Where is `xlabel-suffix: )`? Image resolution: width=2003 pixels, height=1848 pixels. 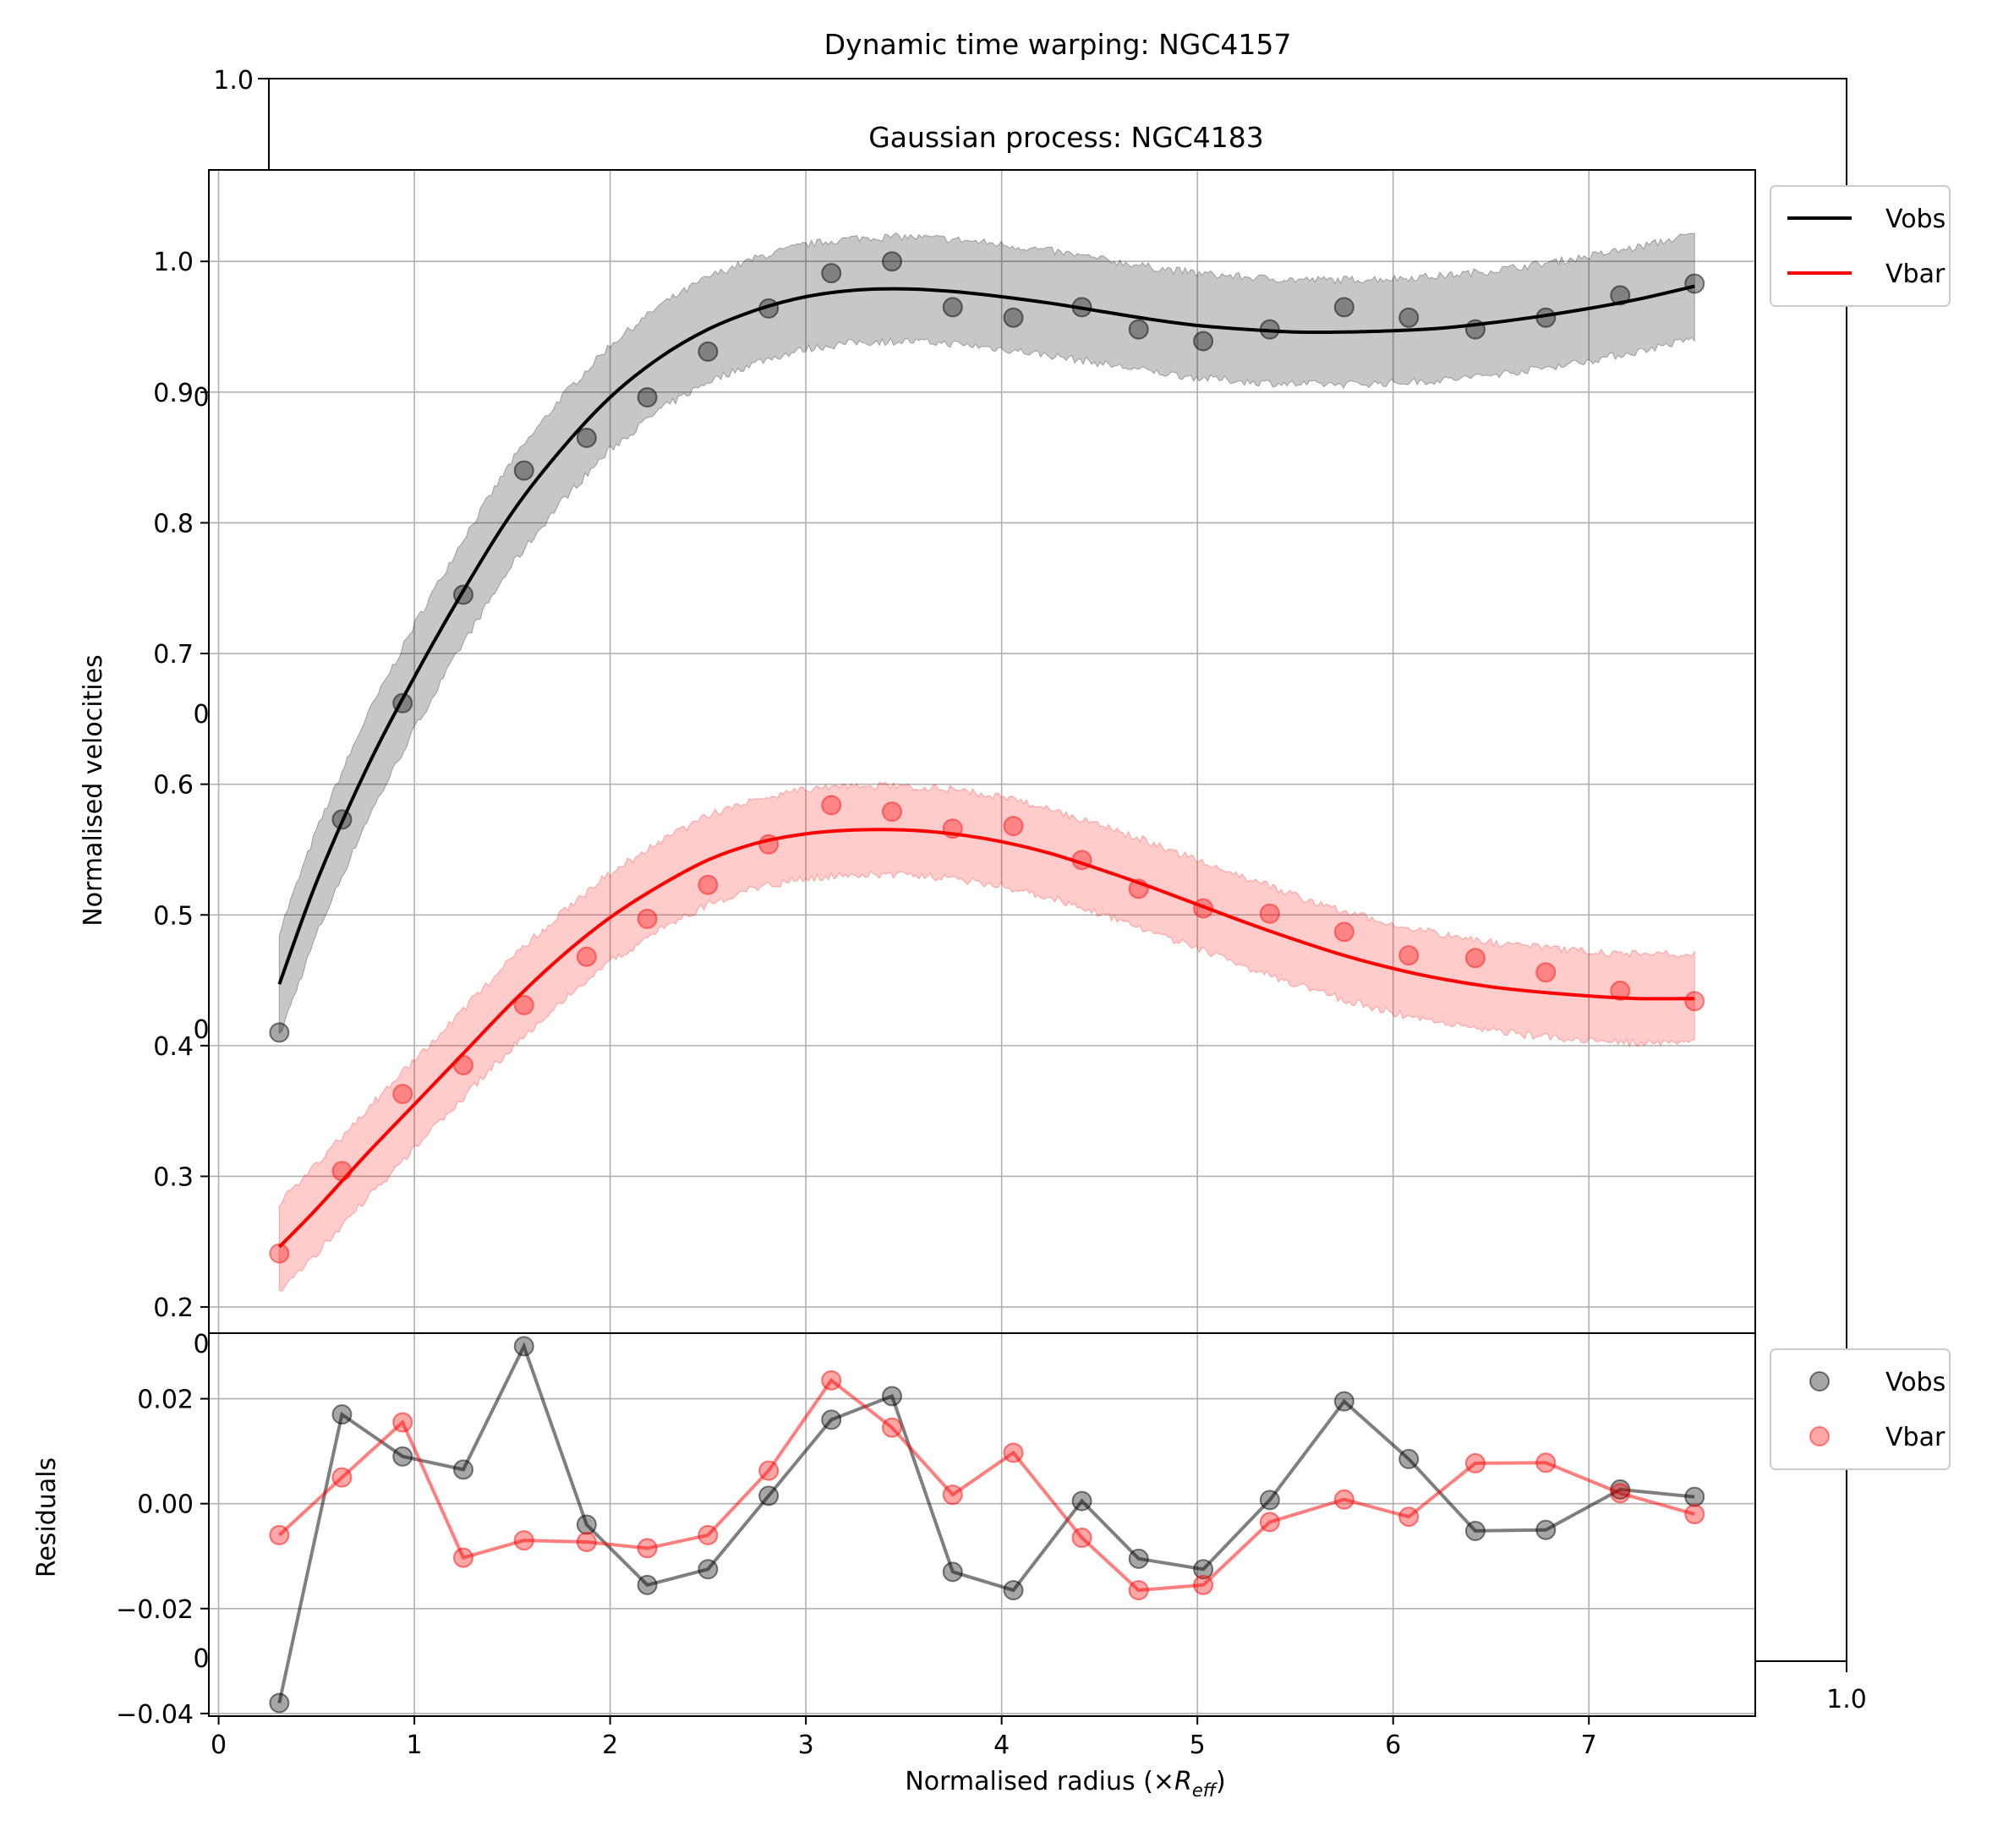
xlabel-suffix: ) is located at coordinates (1221, 1781).